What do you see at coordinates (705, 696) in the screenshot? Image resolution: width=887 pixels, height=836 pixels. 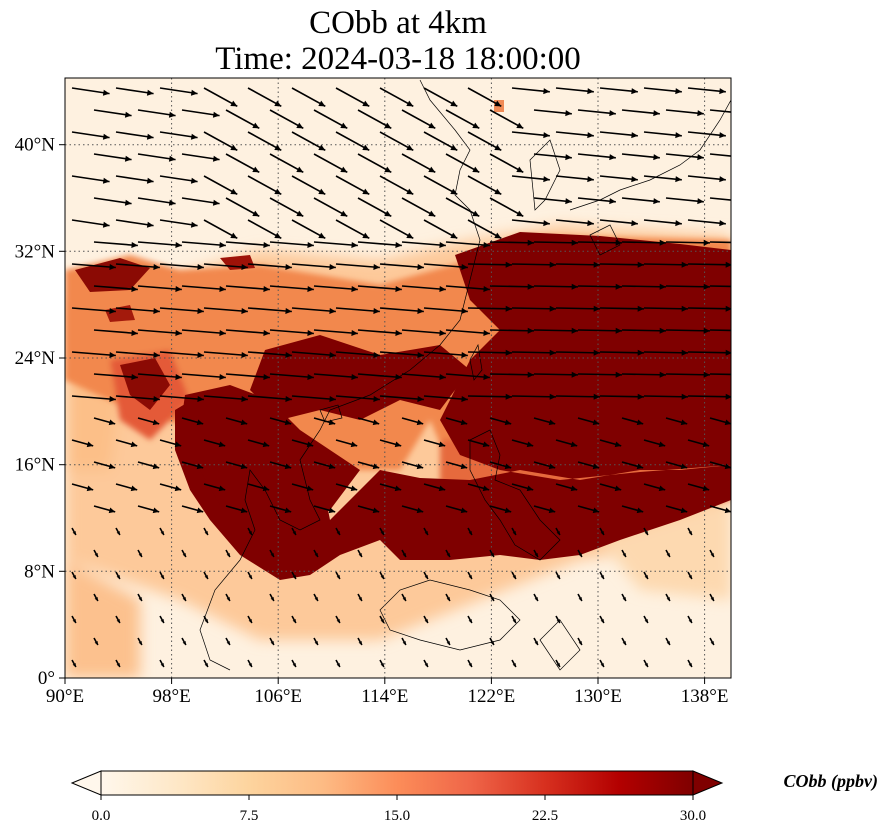 I see `x-tick-label: 138°E` at bounding box center [705, 696].